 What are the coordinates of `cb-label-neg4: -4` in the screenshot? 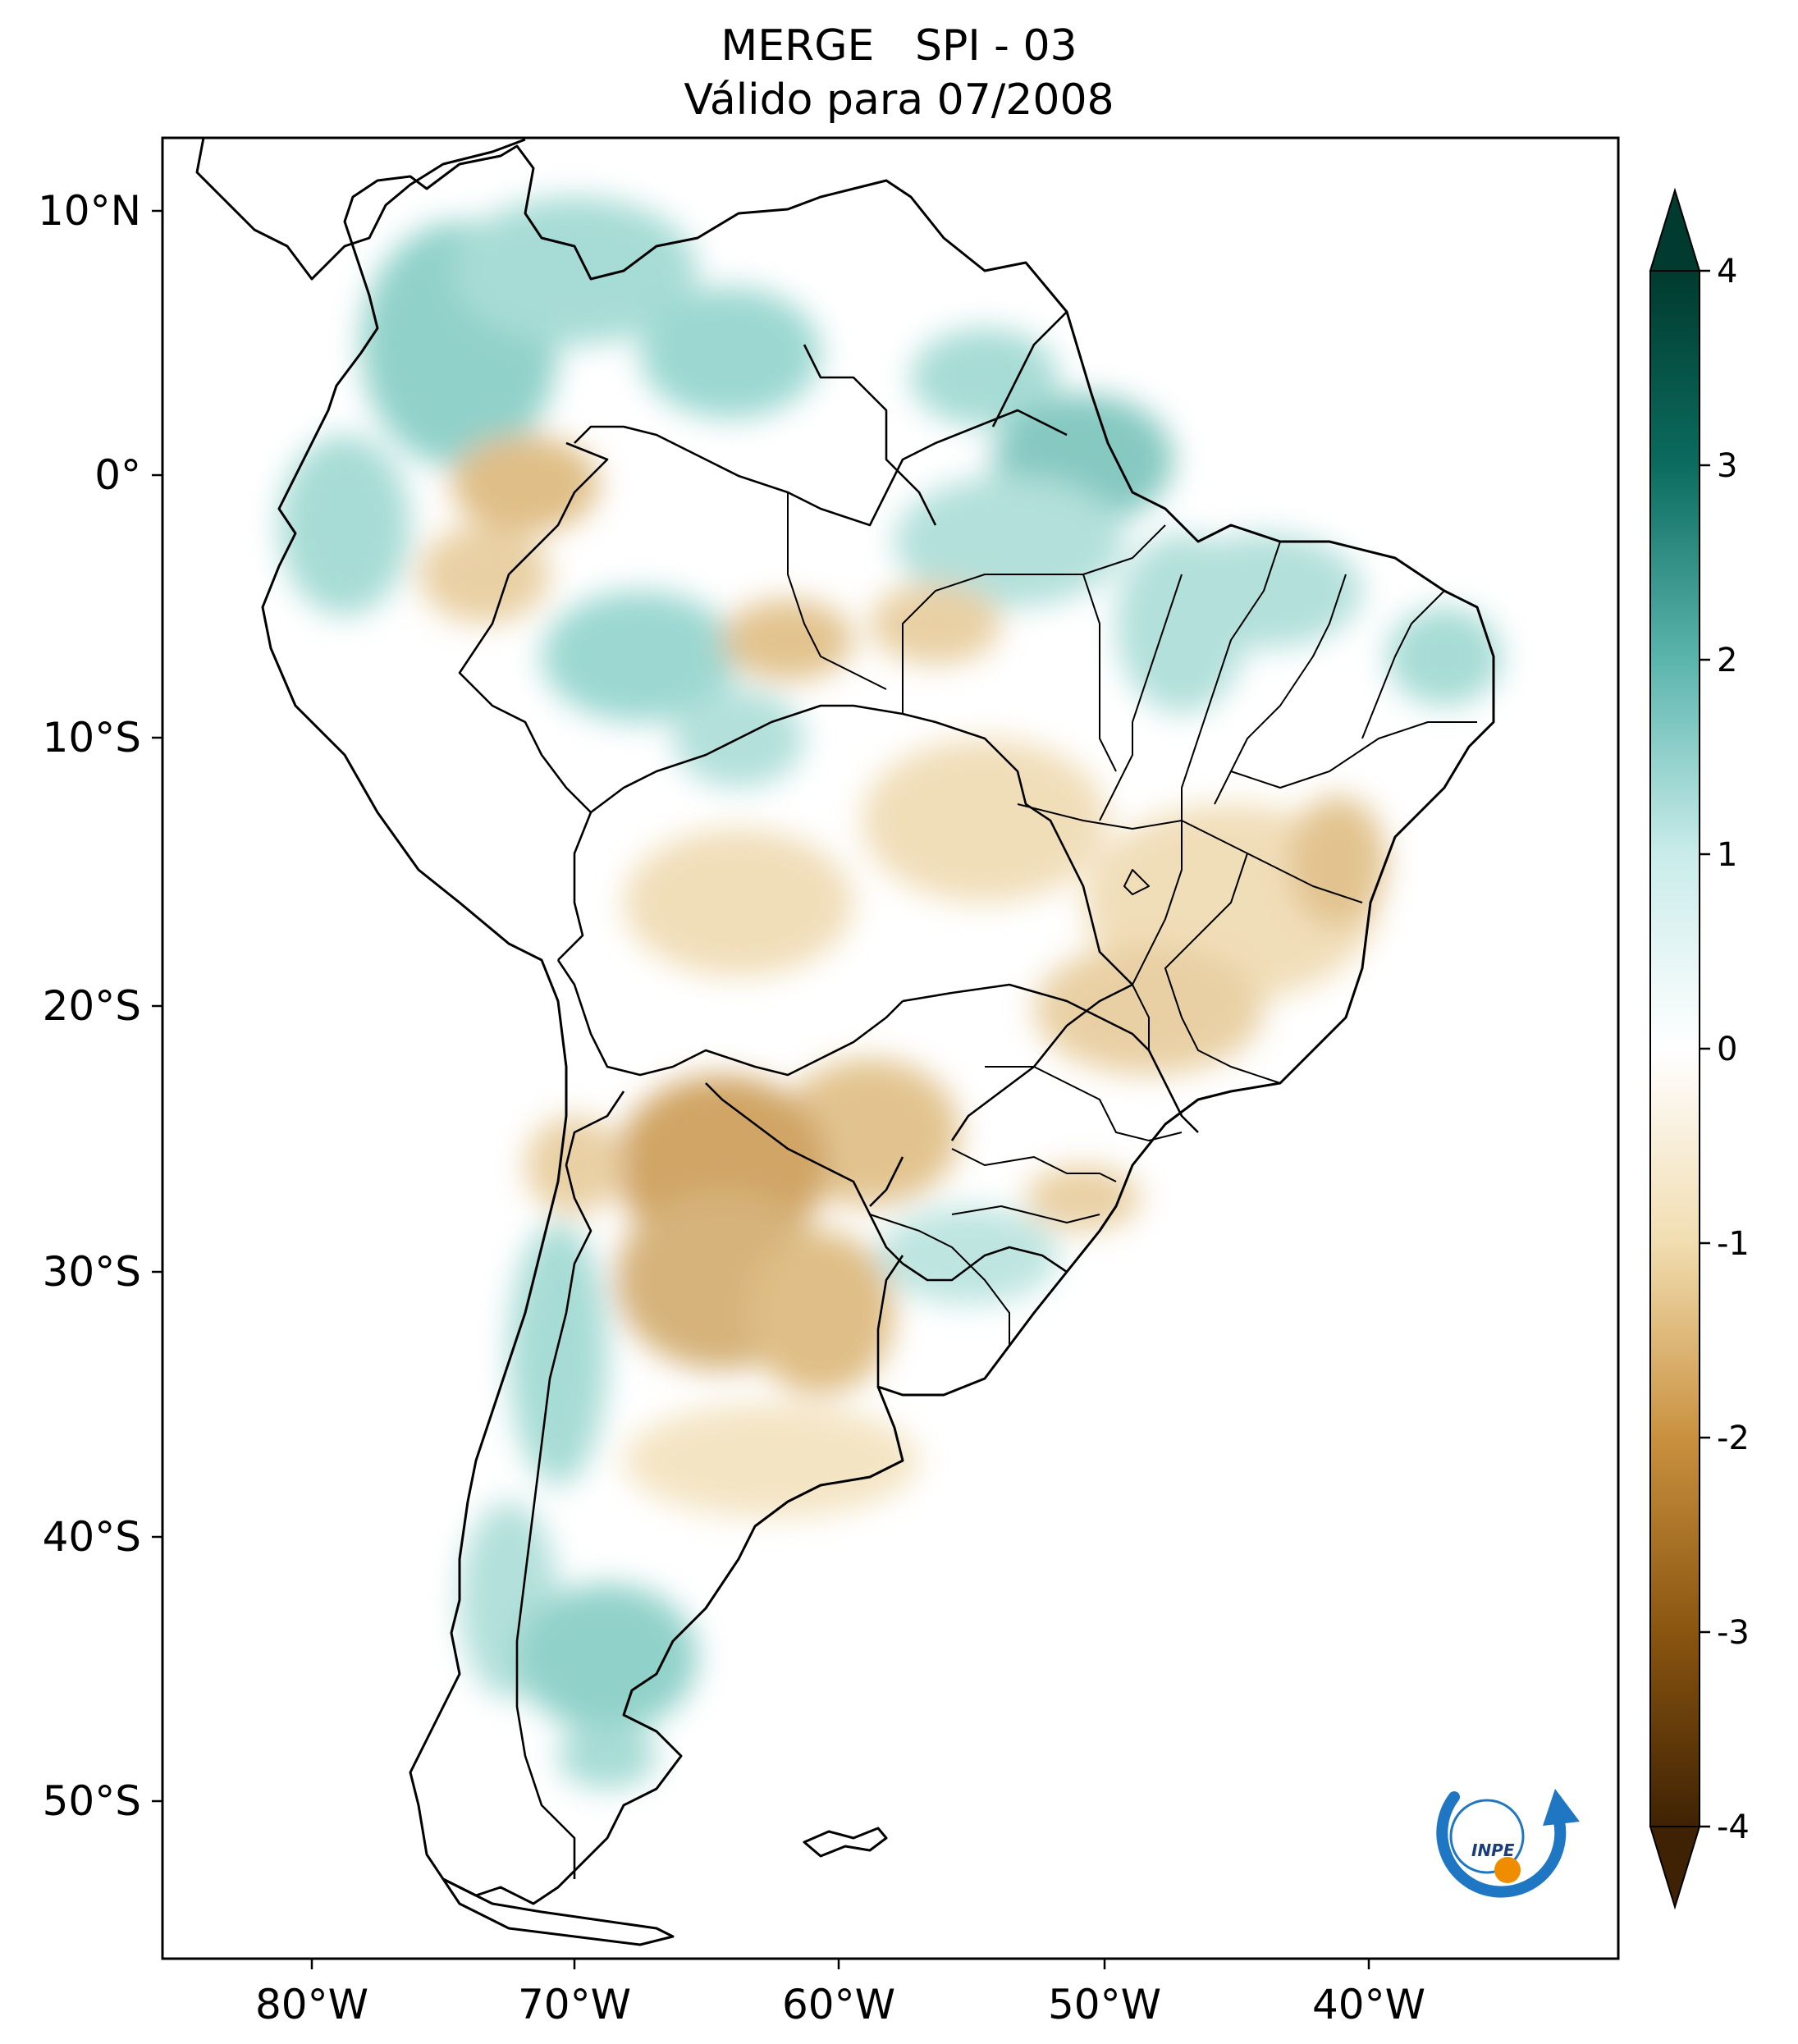 It's located at (1733, 1827).